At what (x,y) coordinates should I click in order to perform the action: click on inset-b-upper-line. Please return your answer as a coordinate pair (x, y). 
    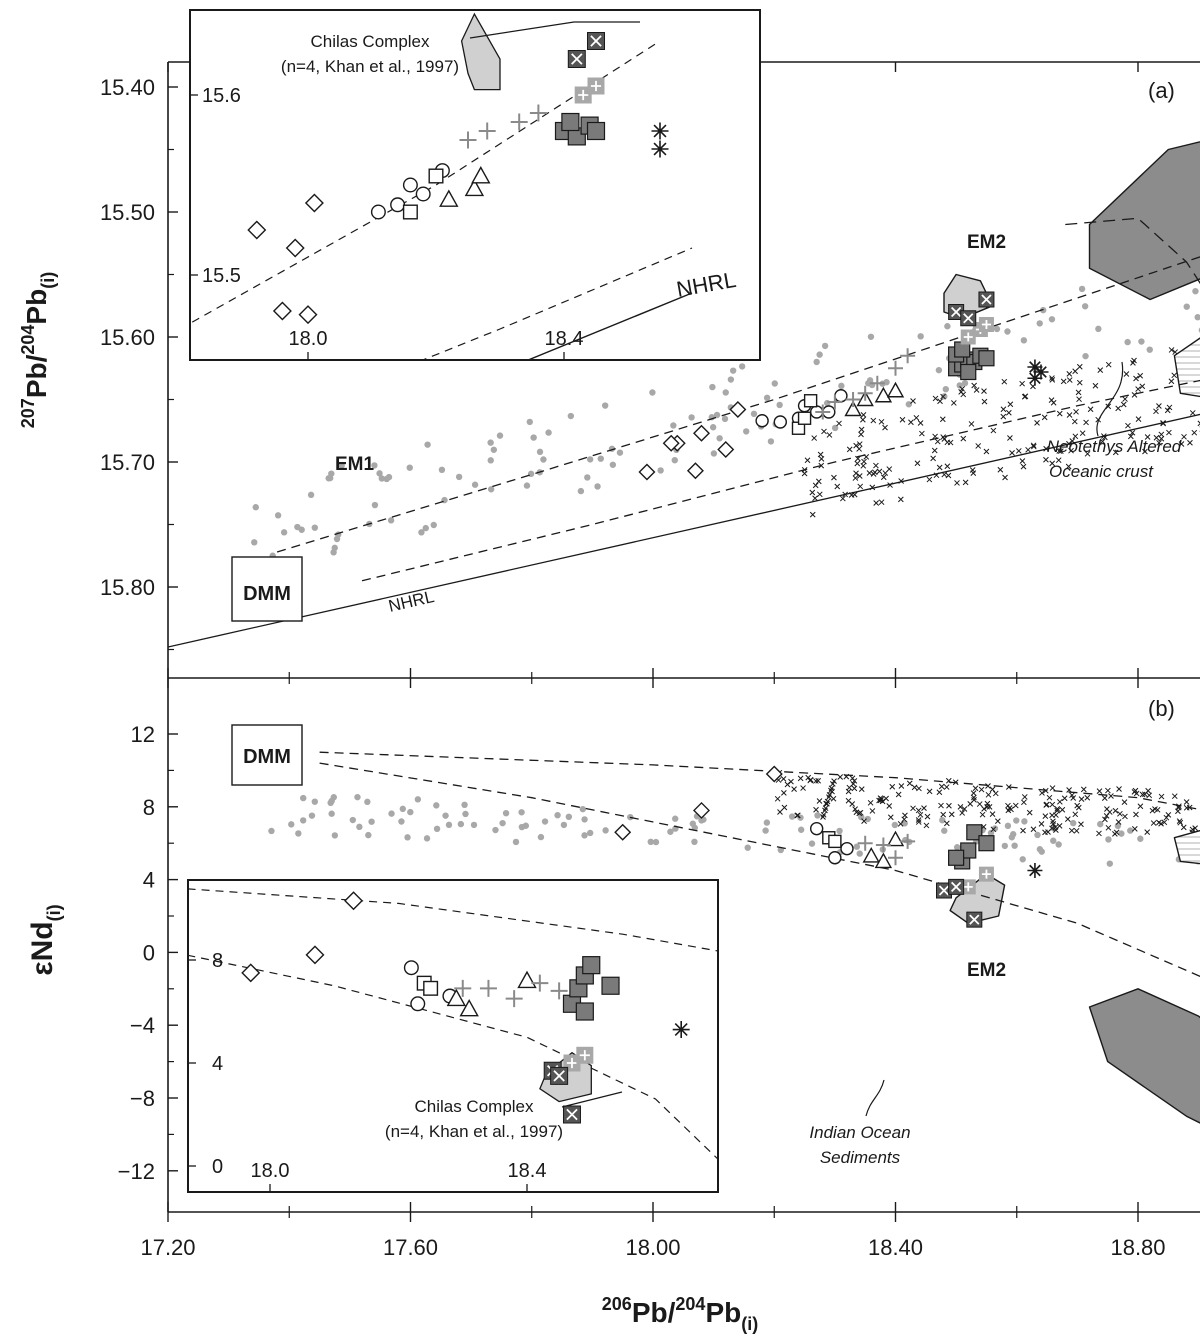
    Looking at the image, I should click on (453, 920).